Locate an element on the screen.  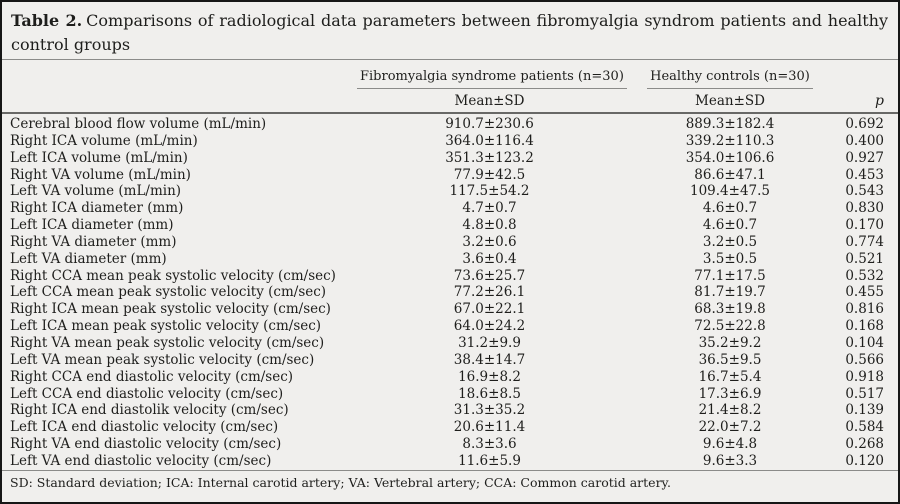
divider-above-footnote is located at coordinates (450, 470).